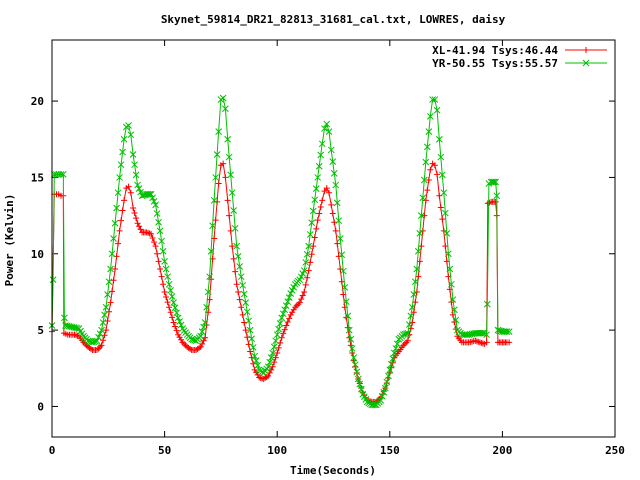 The image size is (640, 480). I want to click on x-tick-label: 250, so click(615, 450).